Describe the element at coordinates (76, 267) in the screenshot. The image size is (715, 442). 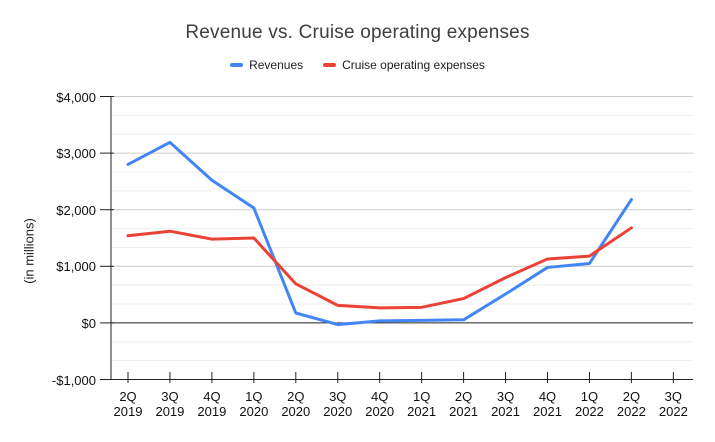
I see `y-tick-label: $1,000` at that location.